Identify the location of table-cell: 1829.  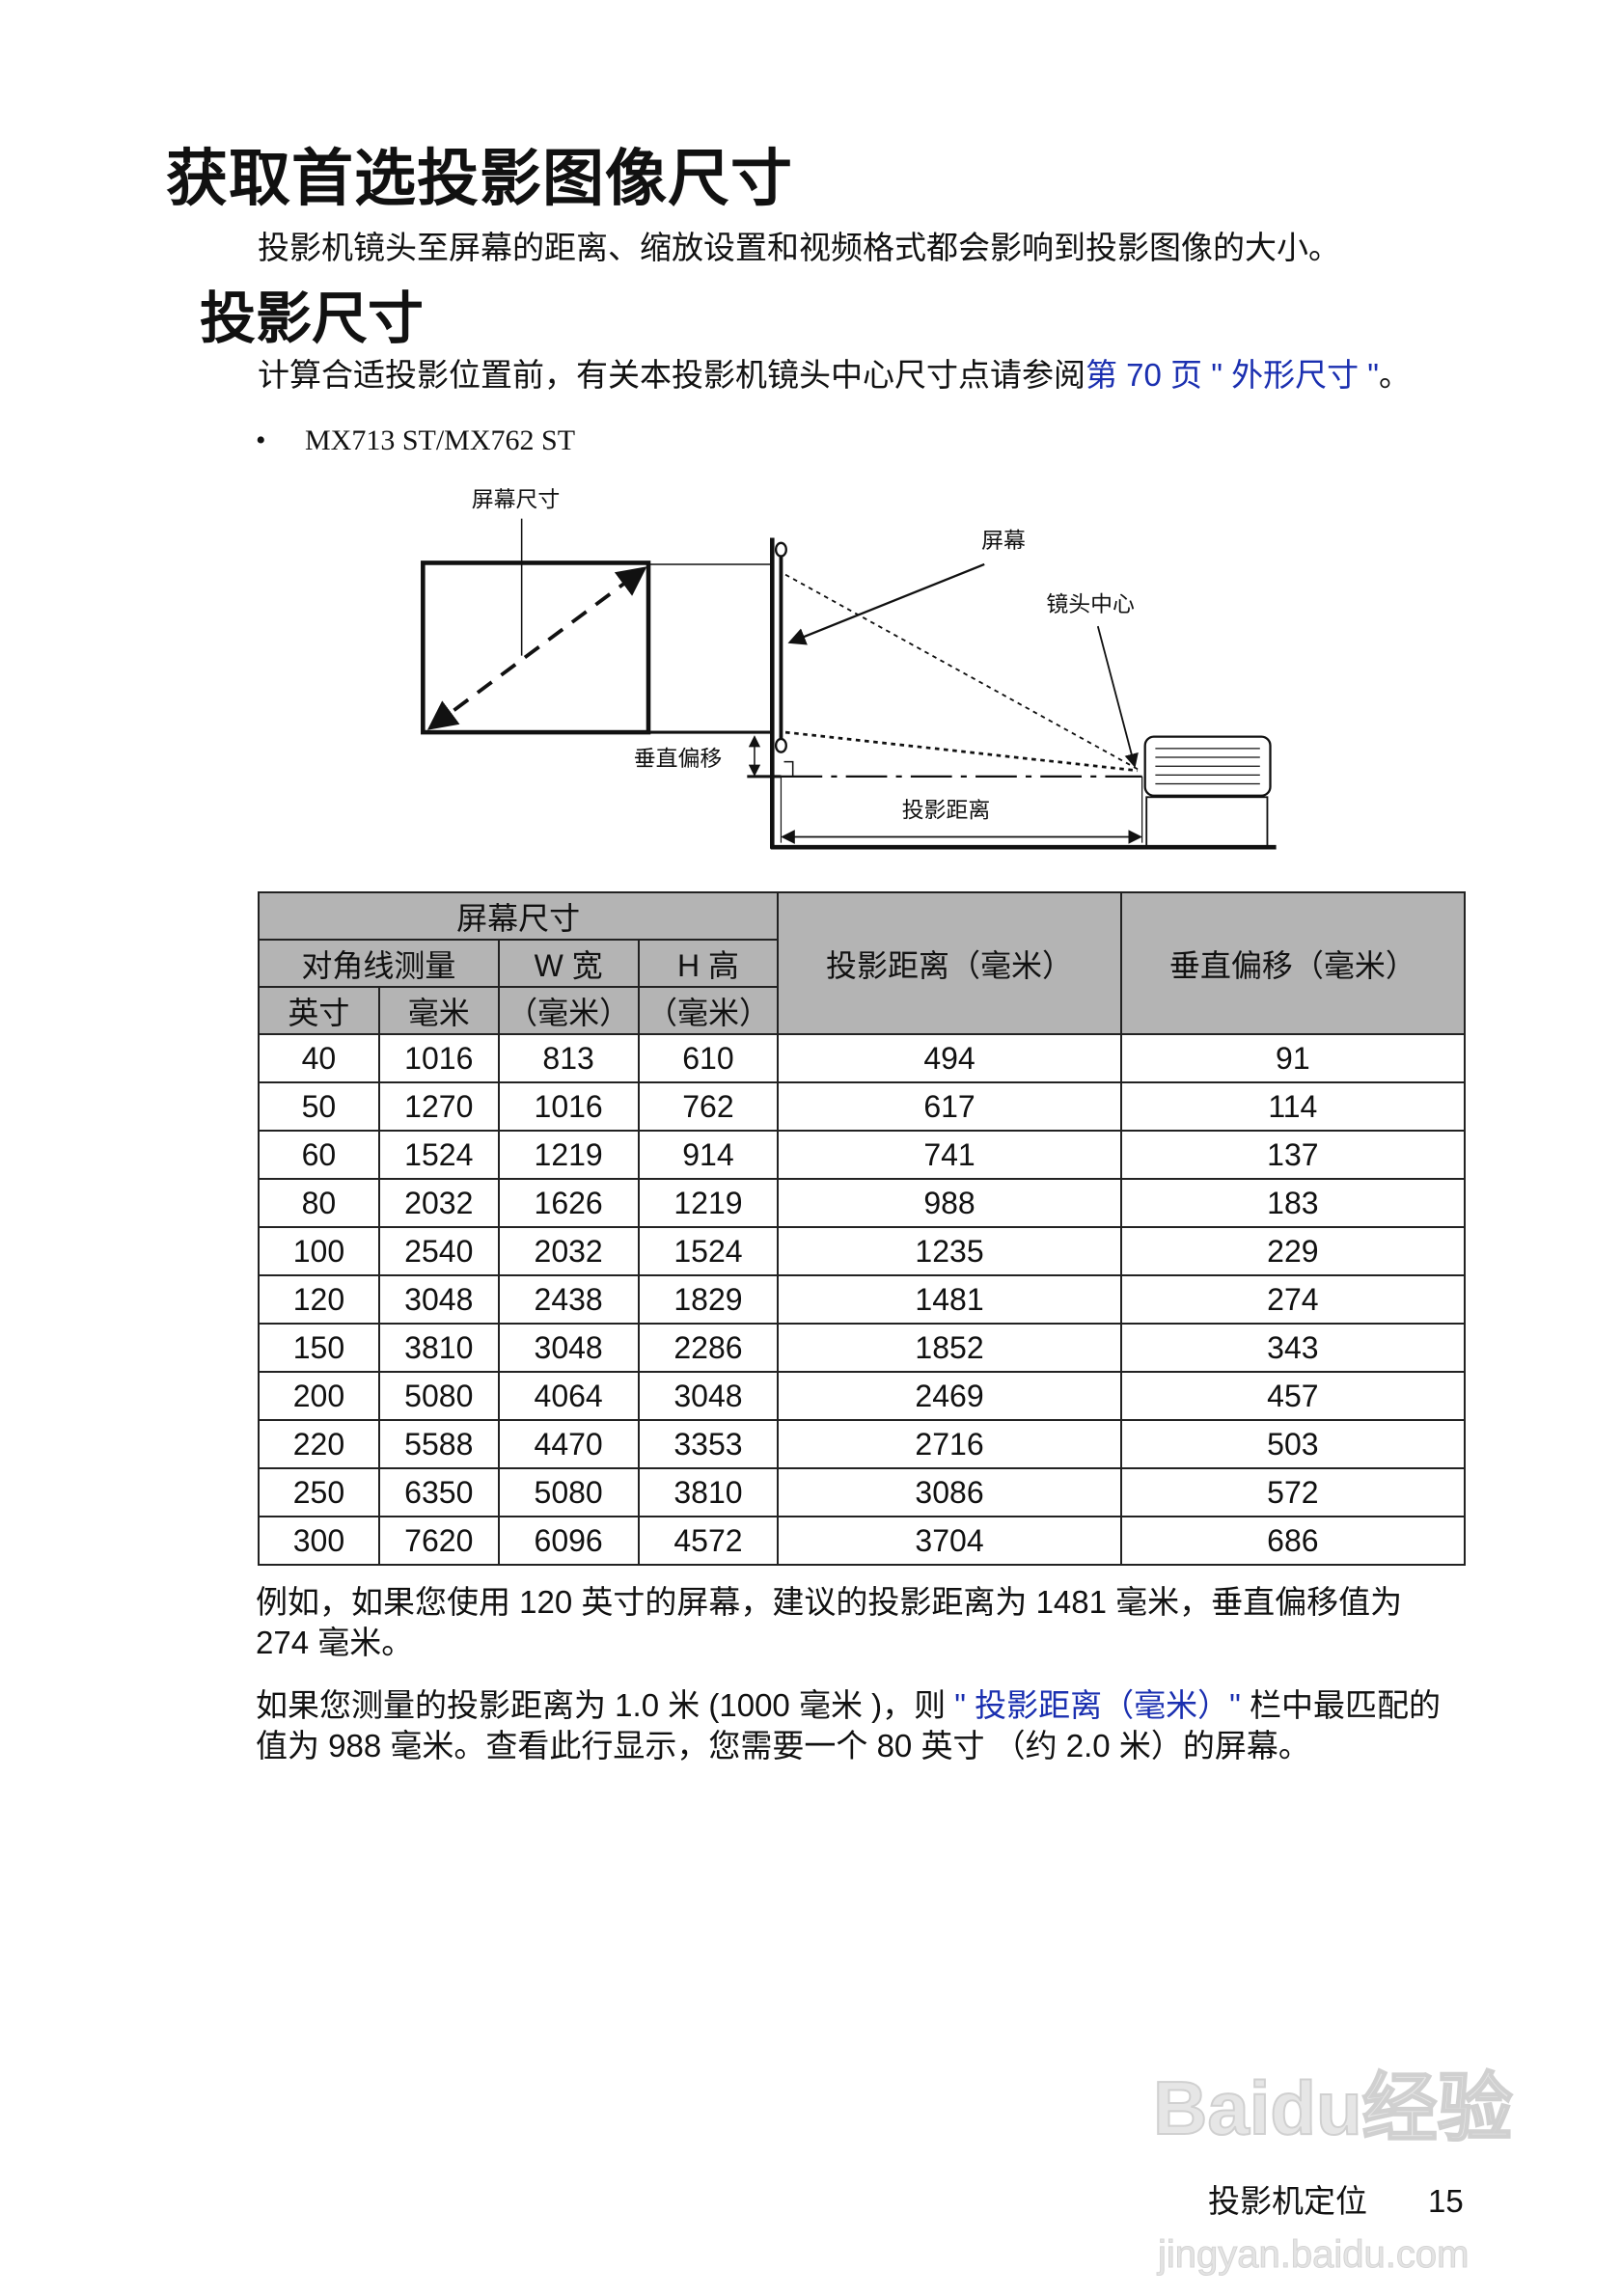
(708, 1299).